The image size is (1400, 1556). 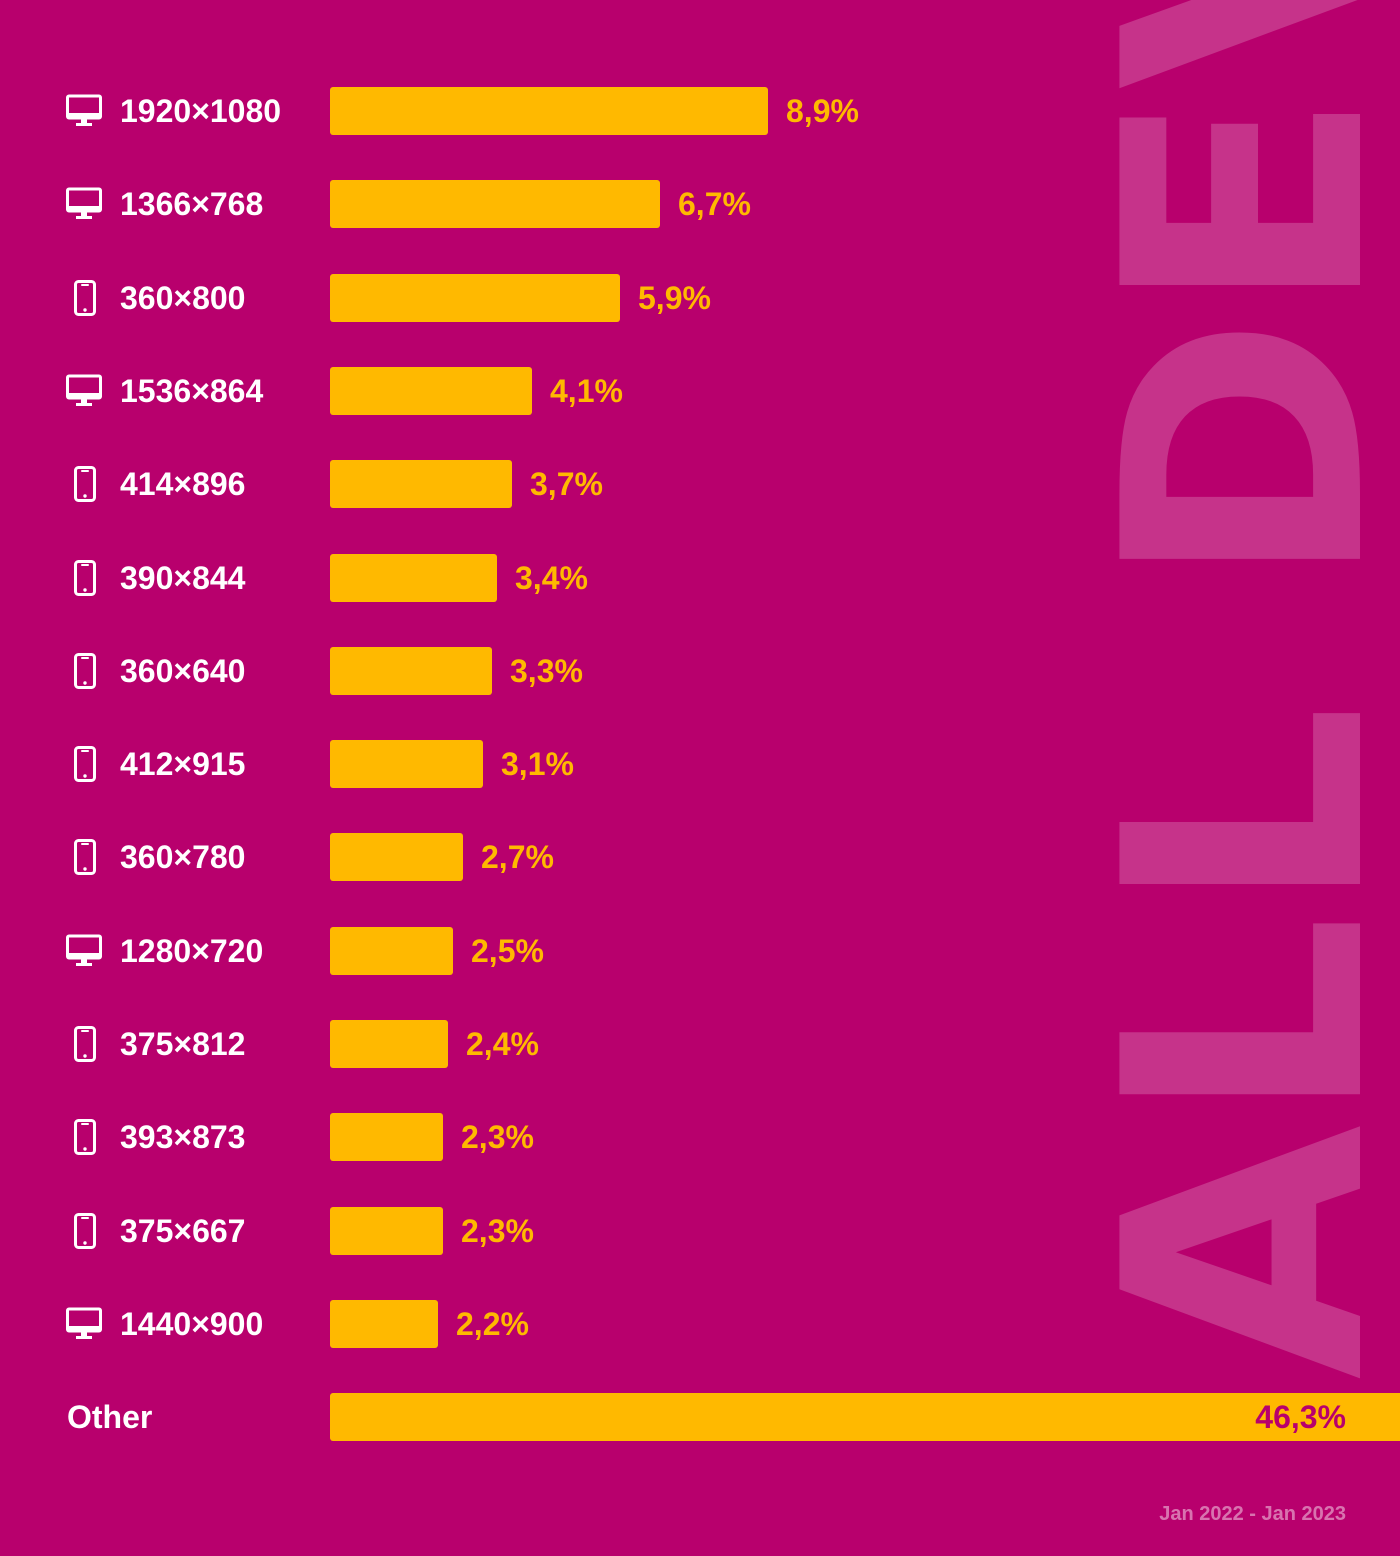 I want to click on category-label: 1920×1080, so click(x=201, y=111).